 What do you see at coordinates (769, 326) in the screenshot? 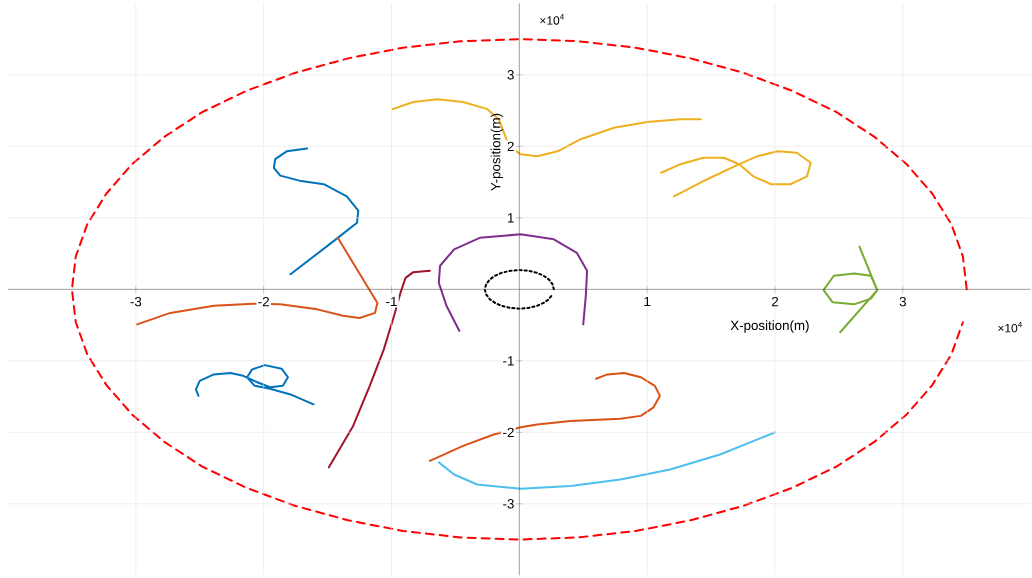
I see `x-axis-title: X-position(m)` at bounding box center [769, 326].